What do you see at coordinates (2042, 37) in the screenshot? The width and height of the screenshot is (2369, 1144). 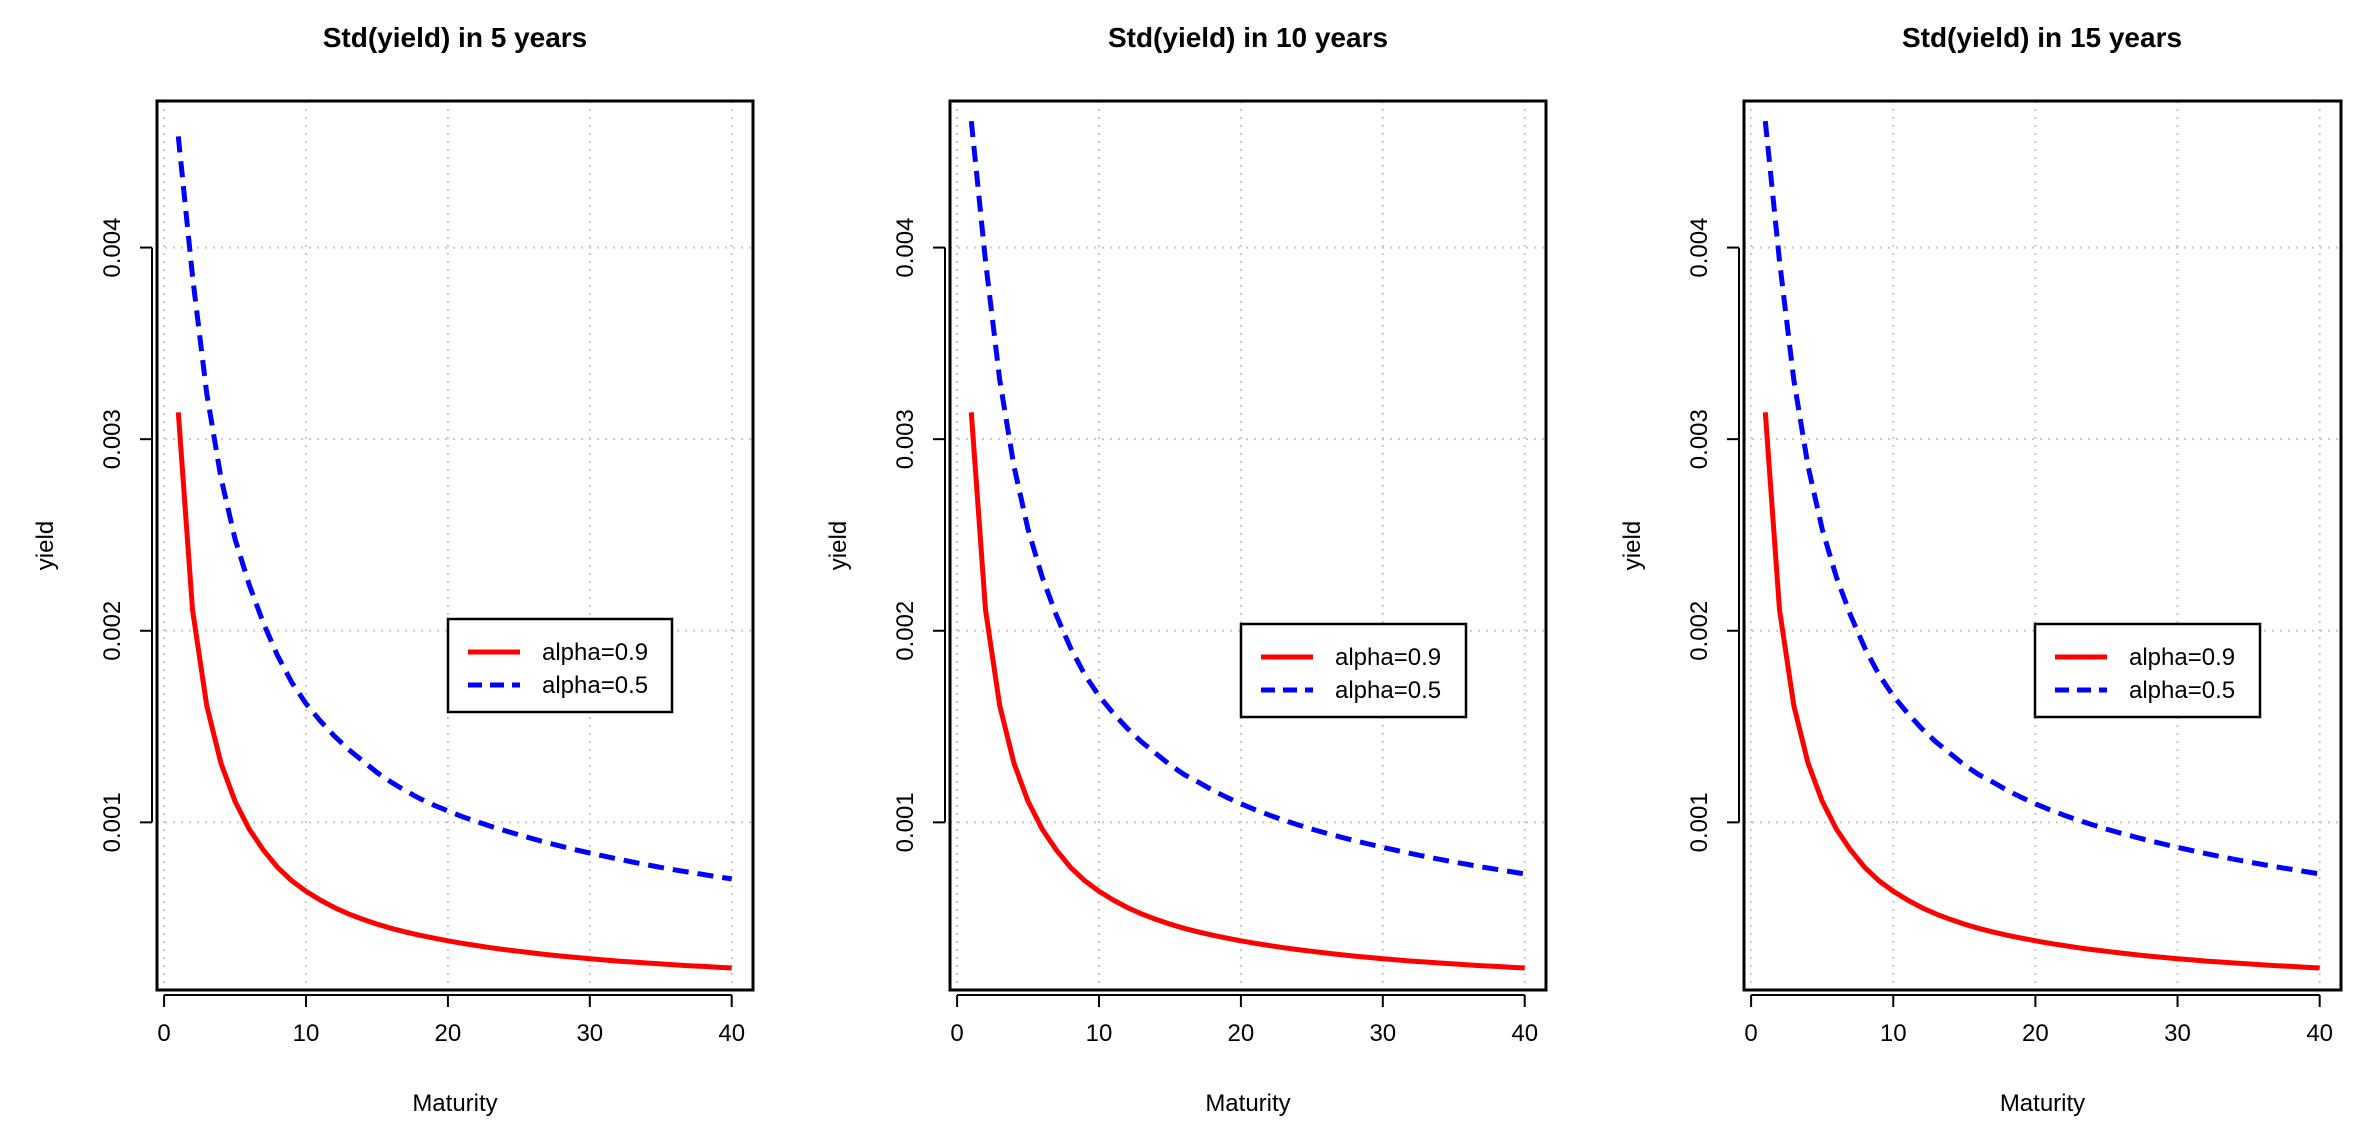 I see `chart-title: Std(yield) in 15 years` at bounding box center [2042, 37].